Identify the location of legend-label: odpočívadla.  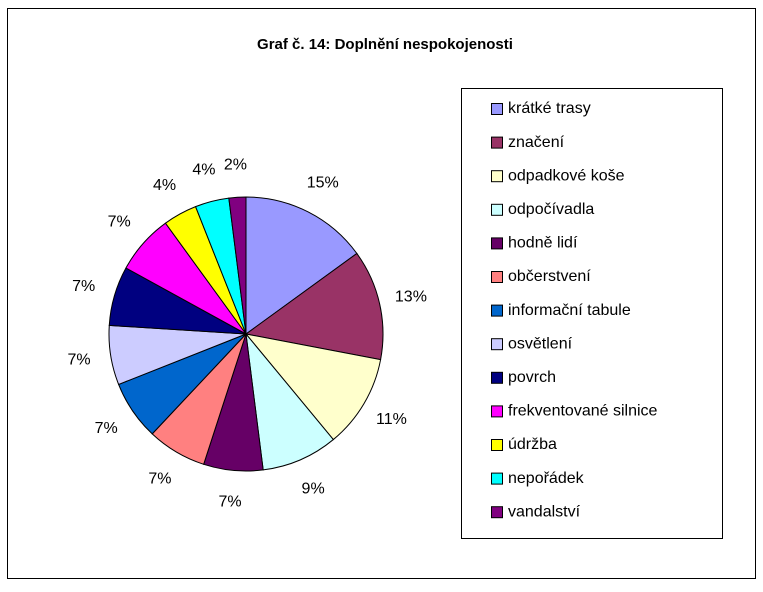
(551, 209).